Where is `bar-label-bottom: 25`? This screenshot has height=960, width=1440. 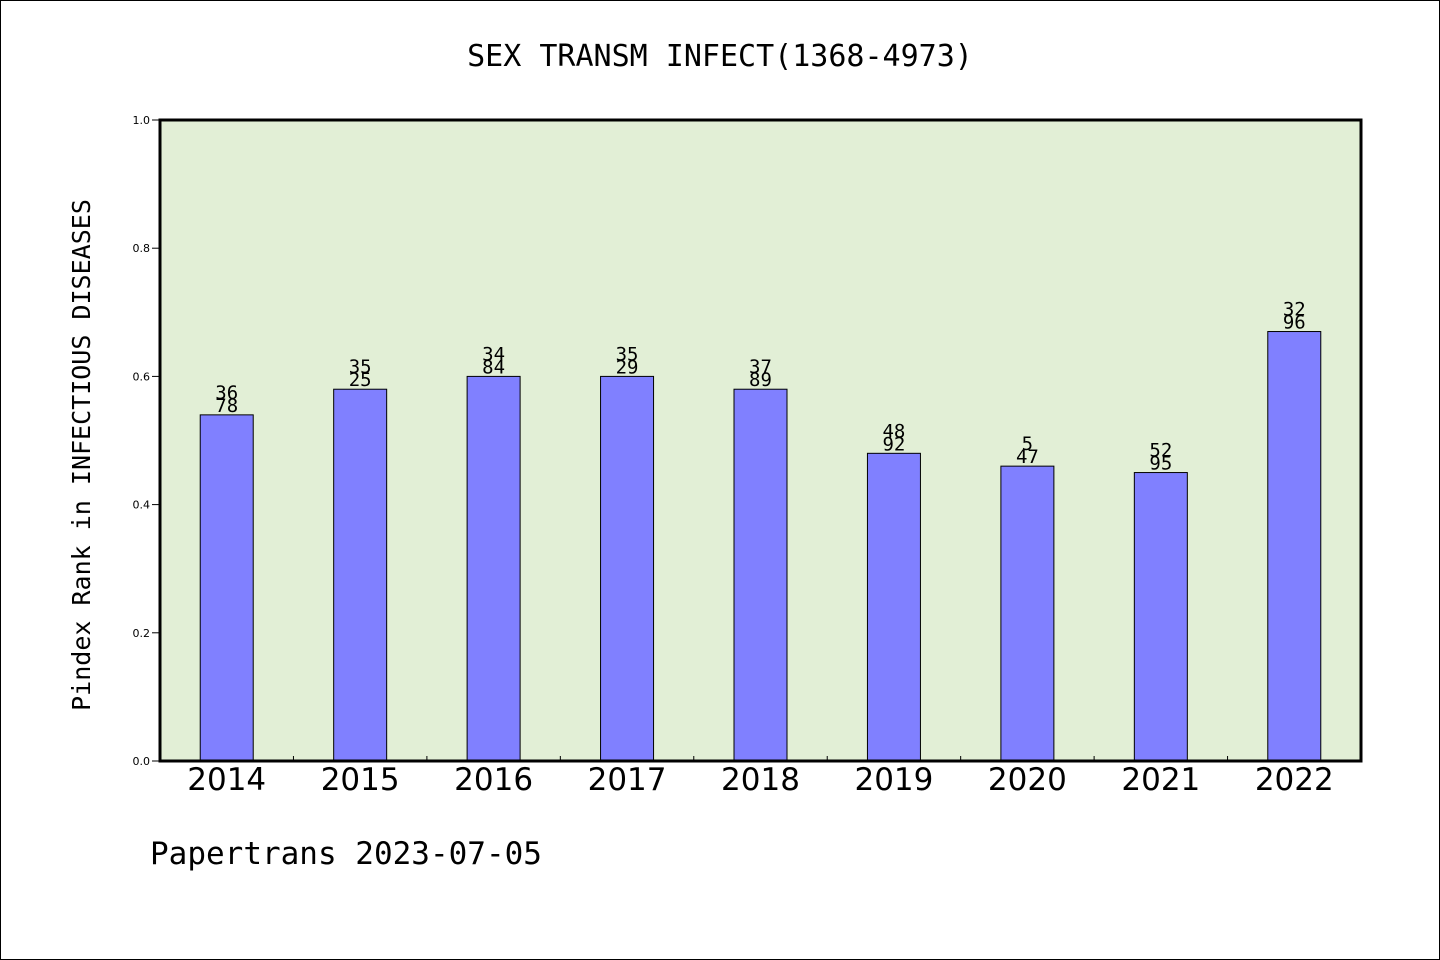 bar-label-bottom: 25 is located at coordinates (360, 380).